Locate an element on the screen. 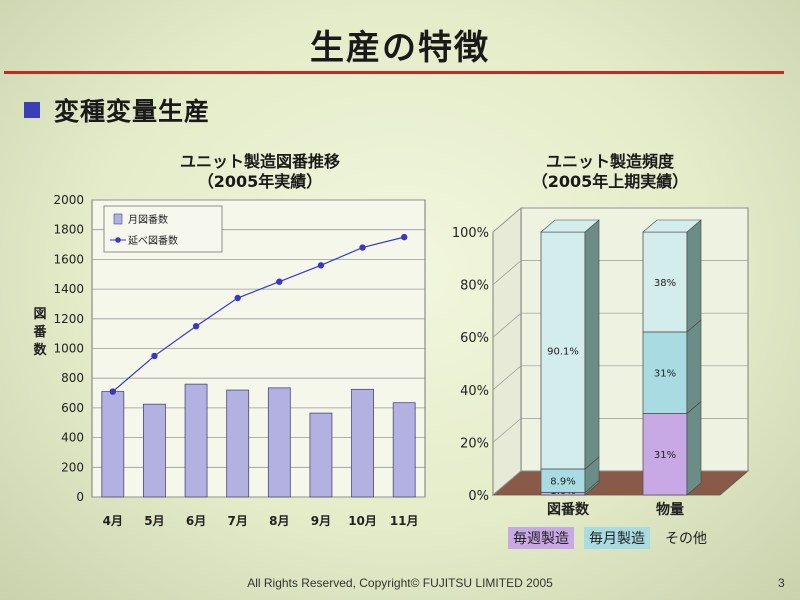 The image size is (800, 600). left-y-tick-label: 400 is located at coordinates (72, 438).